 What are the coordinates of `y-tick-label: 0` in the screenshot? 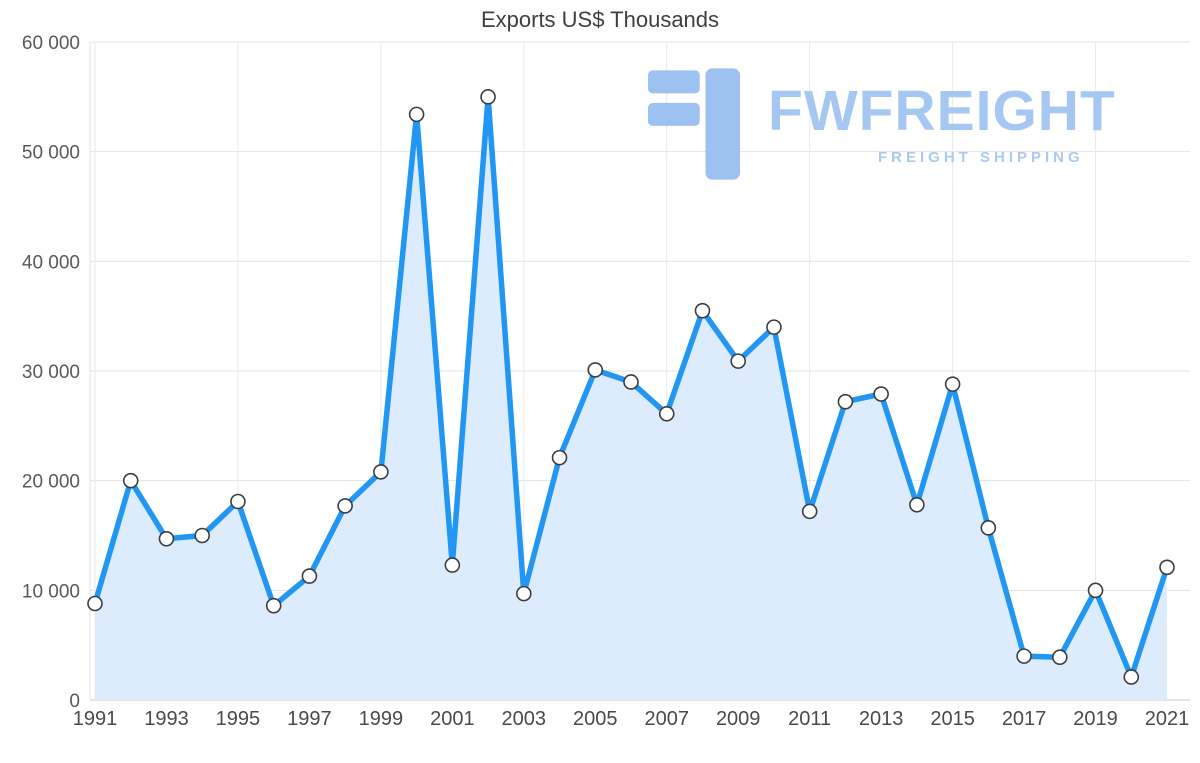 It's located at (74, 701).